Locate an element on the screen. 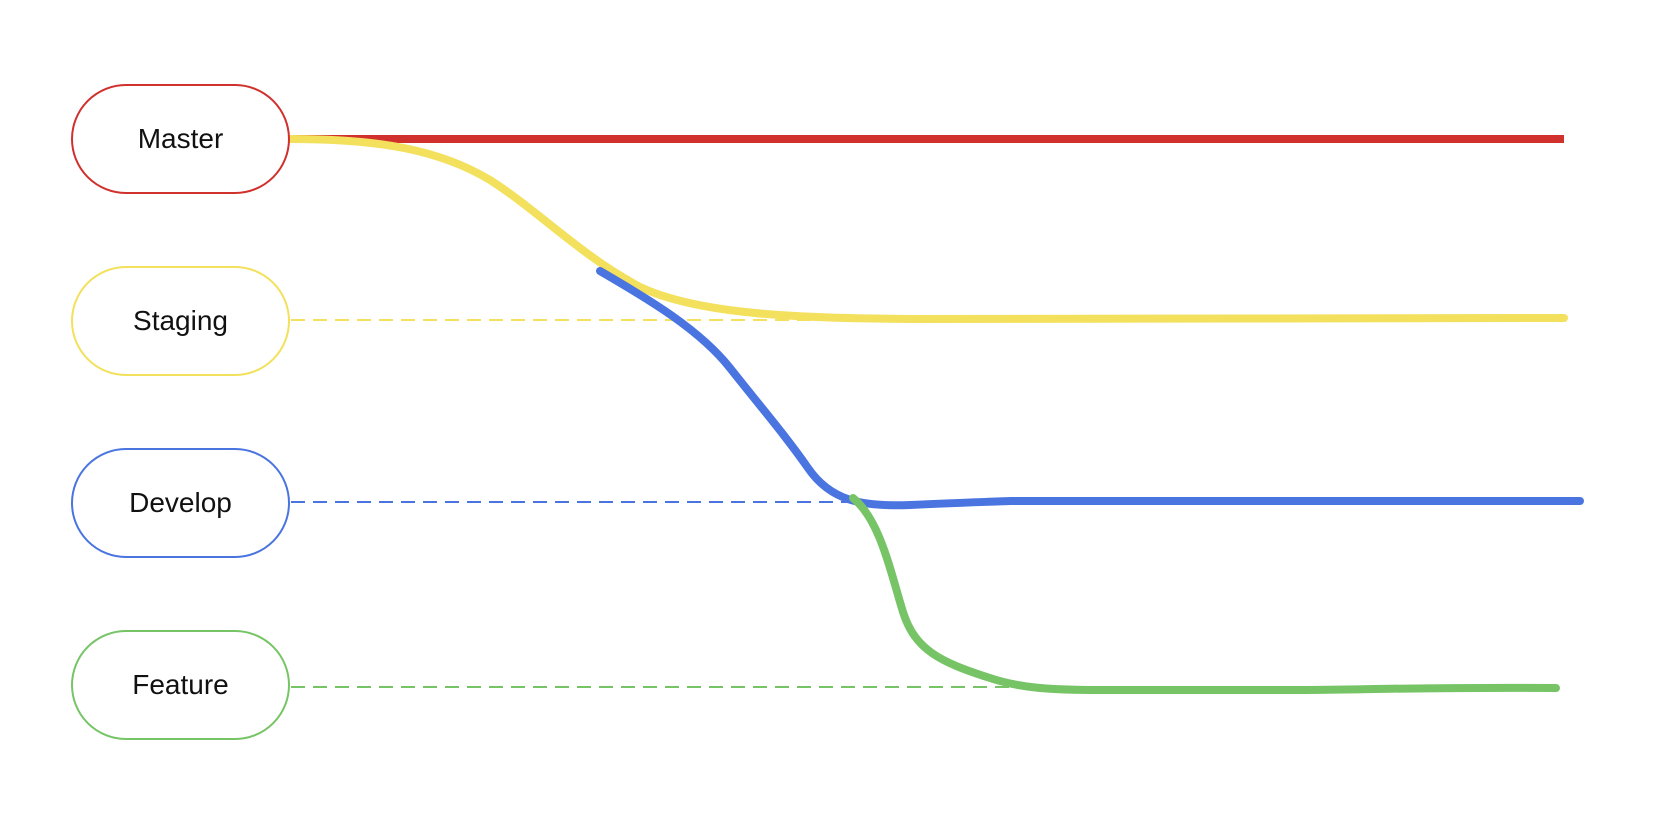  branch-label-feature: Feature is located at coordinates (180, 685).